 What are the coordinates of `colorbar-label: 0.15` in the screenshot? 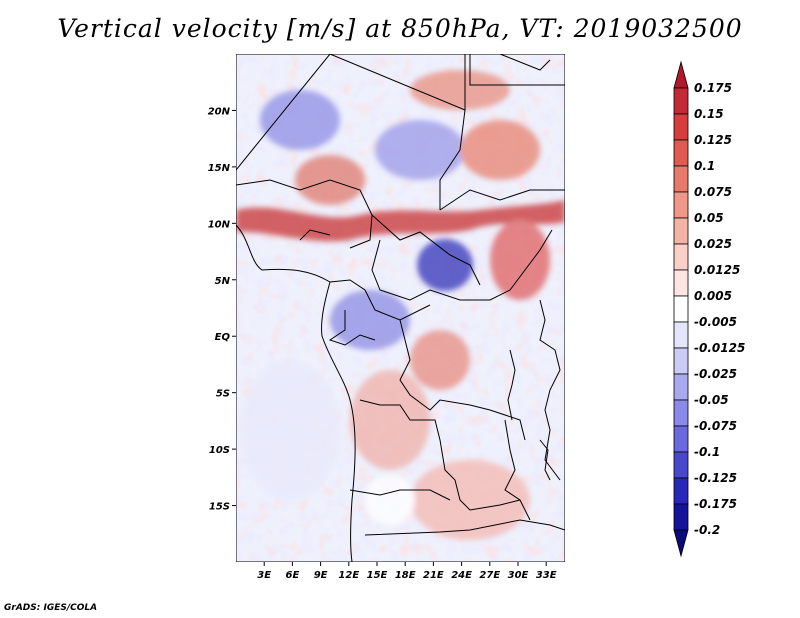 It's located at (709, 114).